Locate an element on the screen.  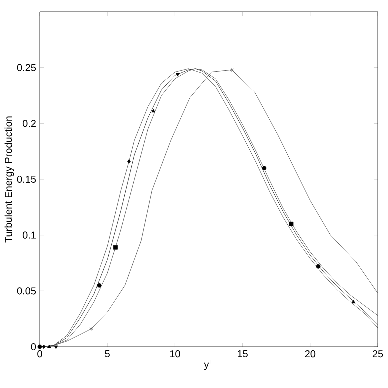
x-axis-title: y$^{+}$ is located at coordinates (208, 365).